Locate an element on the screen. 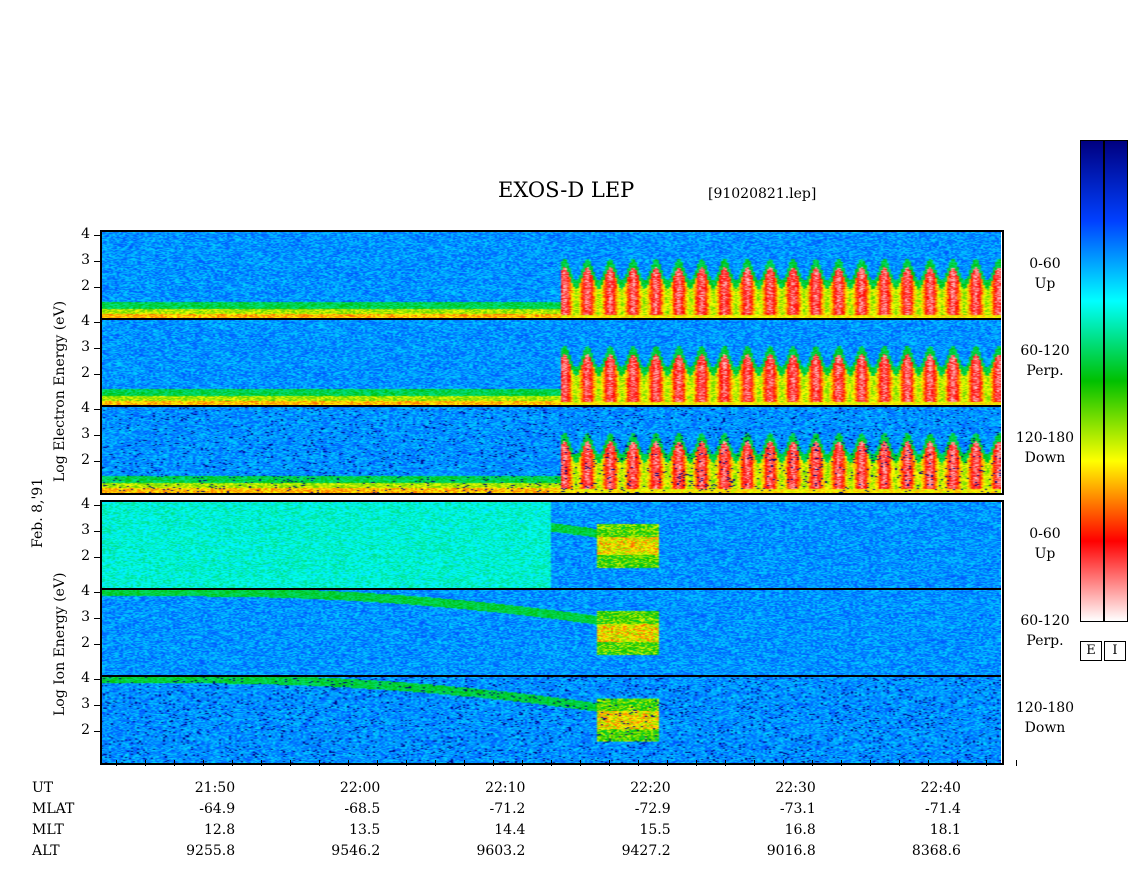  date-label: Feb. 8,'91 is located at coordinates (38, 512).